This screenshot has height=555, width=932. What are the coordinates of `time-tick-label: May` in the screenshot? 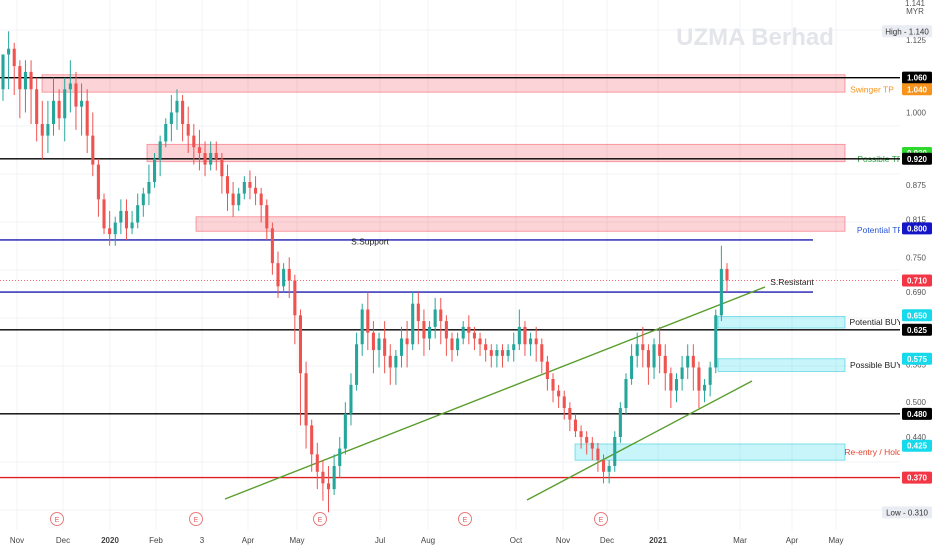 It's located at (296, 540).